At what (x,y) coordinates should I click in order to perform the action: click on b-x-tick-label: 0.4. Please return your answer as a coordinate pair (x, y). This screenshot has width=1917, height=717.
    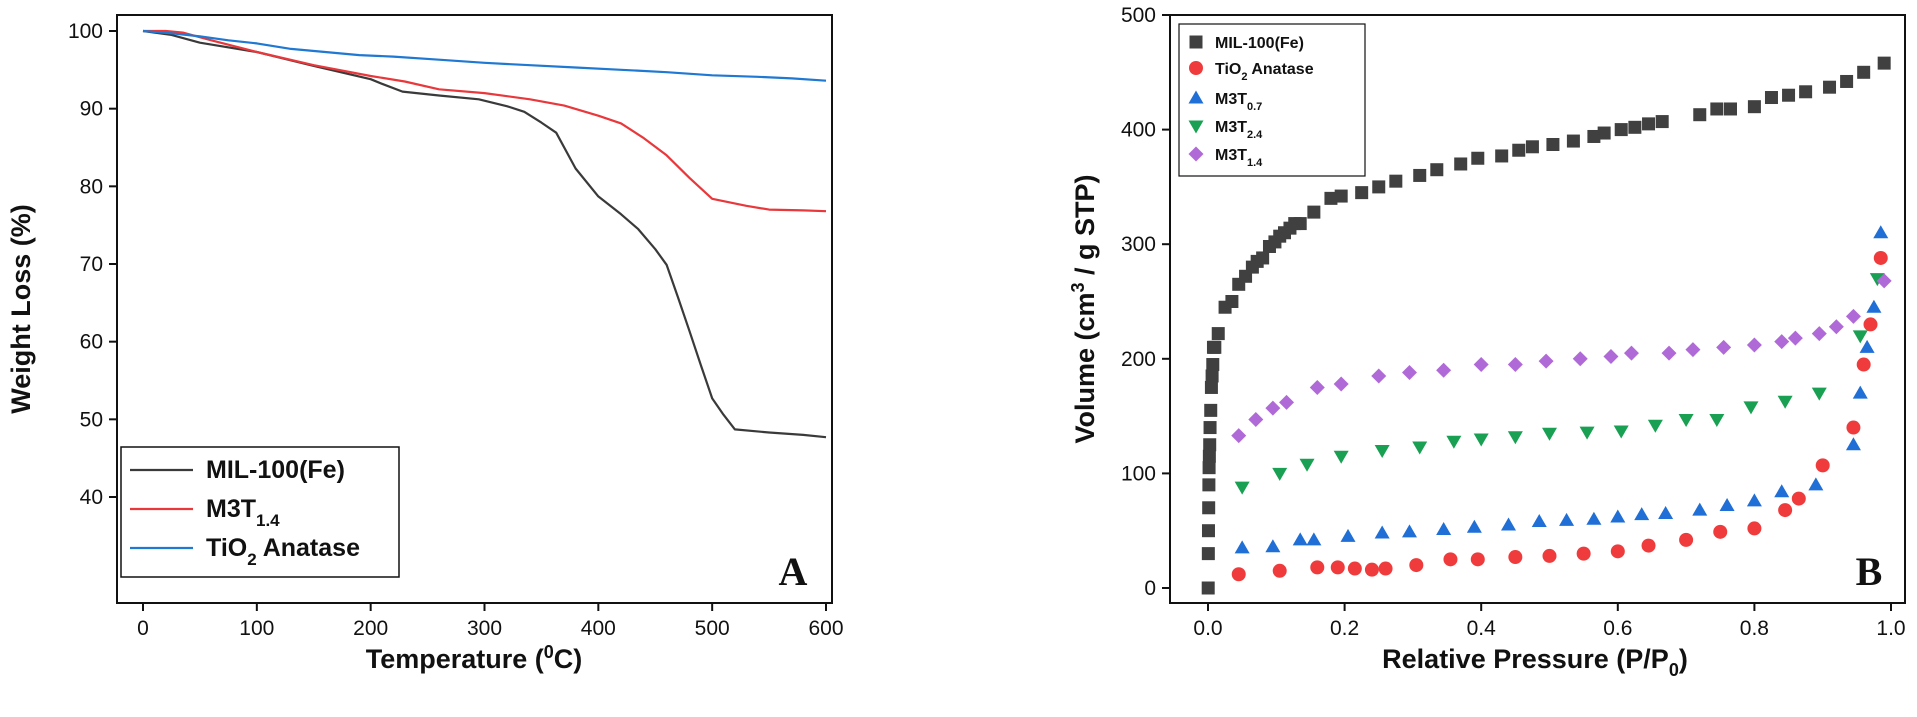
    Looking at the image, I should click on (1482, 628).